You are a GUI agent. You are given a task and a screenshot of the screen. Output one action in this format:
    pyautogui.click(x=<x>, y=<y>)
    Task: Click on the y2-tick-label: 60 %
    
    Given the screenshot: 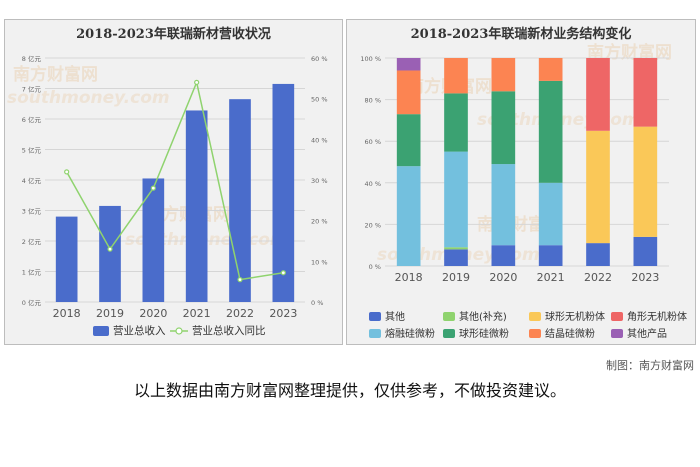 What is the action you would take?
    pyautogui.click(x=319, y=59)
    